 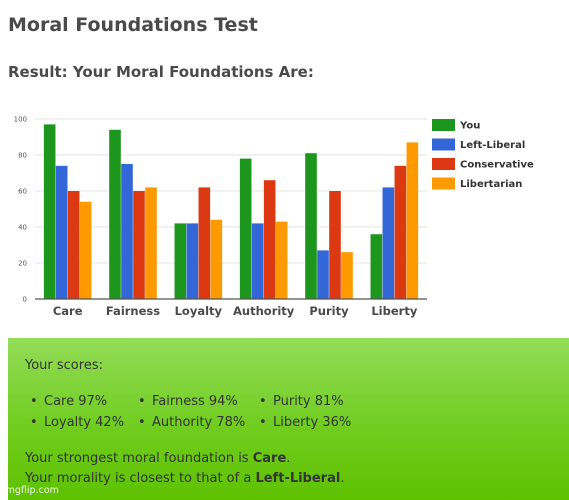 I want to click on scores-heading: Your scores:, so click(x=64, y=365).